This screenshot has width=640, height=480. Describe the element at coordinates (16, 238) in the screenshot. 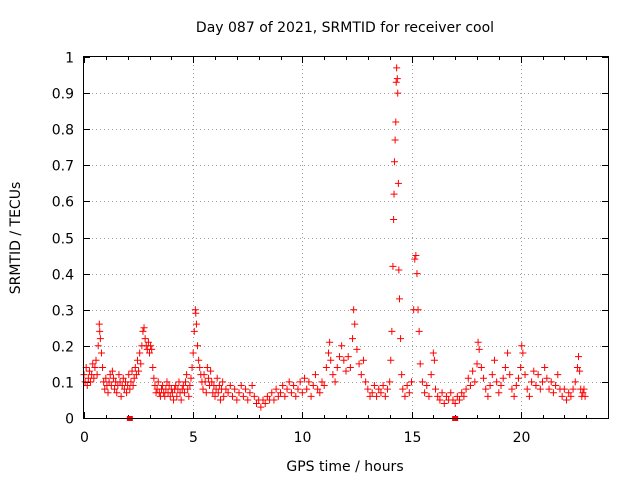

I see `y-axis-label: SRMTID / TECUs` at that location.